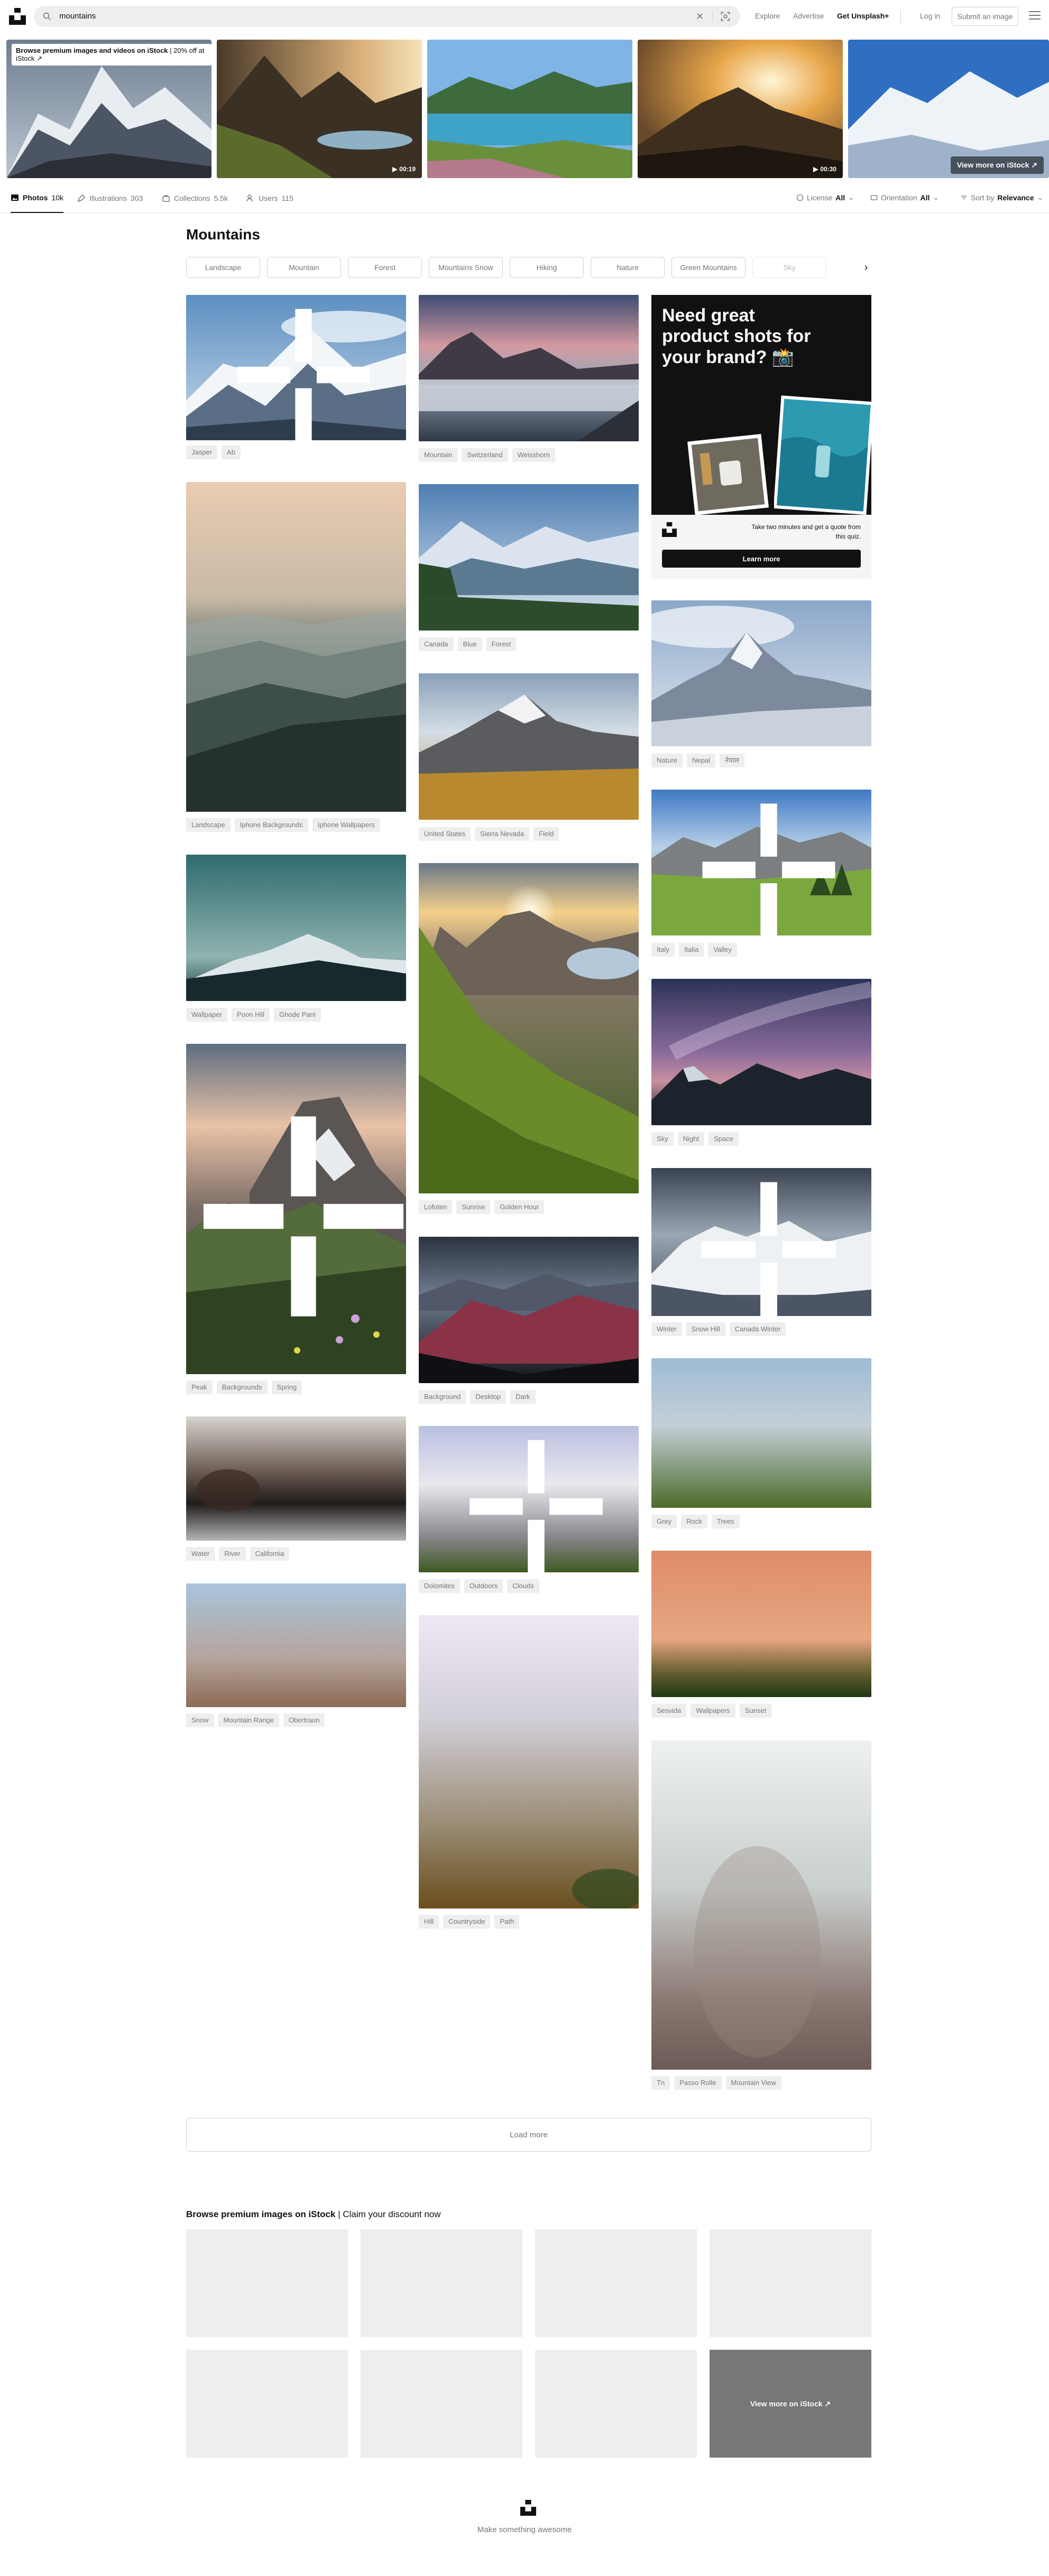 The image size is (1049, 2576). I want to click on tag-chip: Mountain View, so click(753, 2083).